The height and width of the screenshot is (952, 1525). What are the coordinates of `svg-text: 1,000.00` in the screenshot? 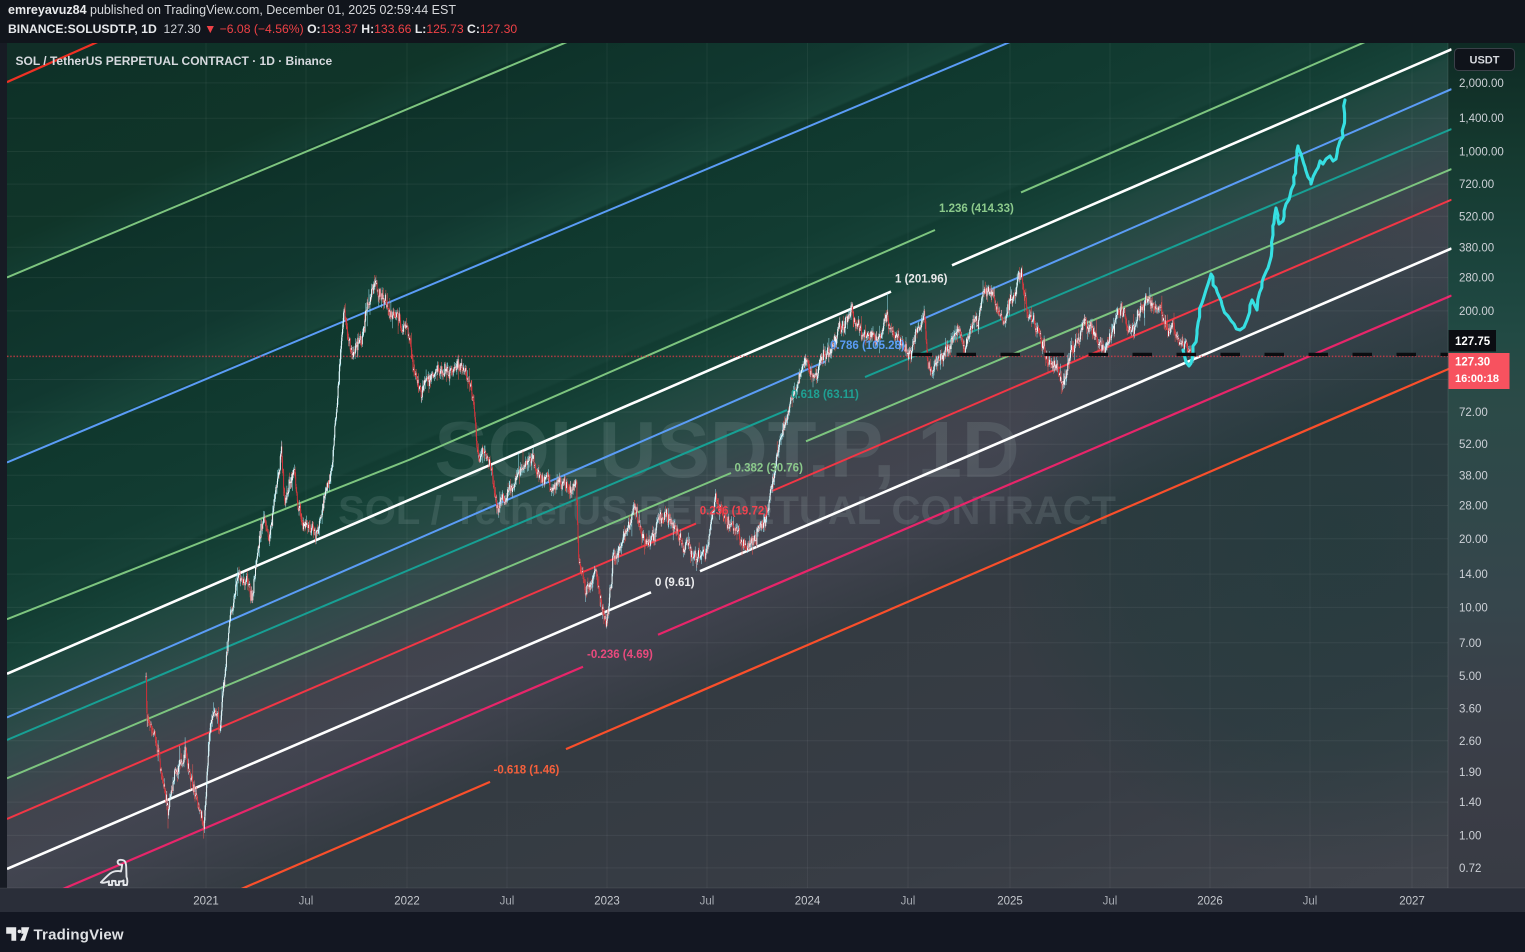 It's located at (1481, 153).